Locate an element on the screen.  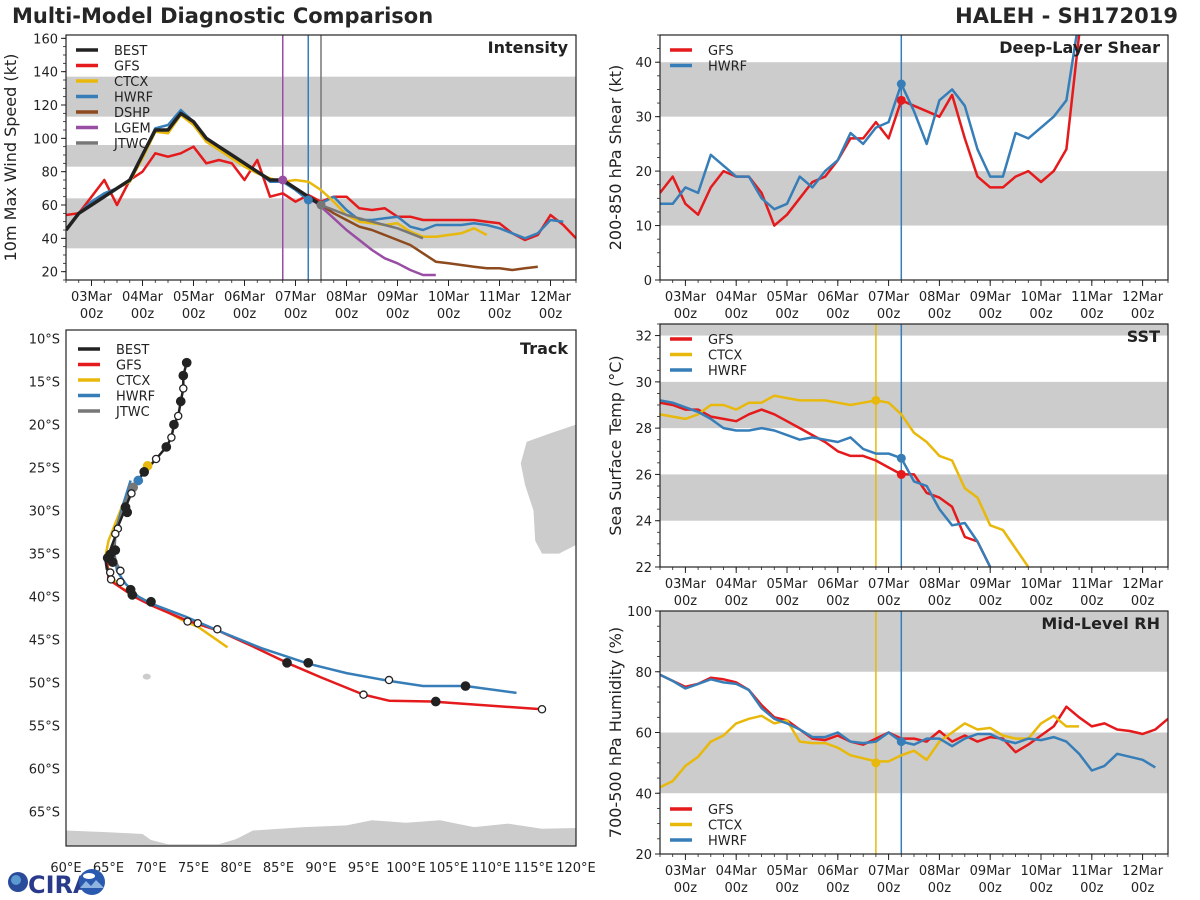
lat-tick-label: 15°S is located at coordinates (44, 383).